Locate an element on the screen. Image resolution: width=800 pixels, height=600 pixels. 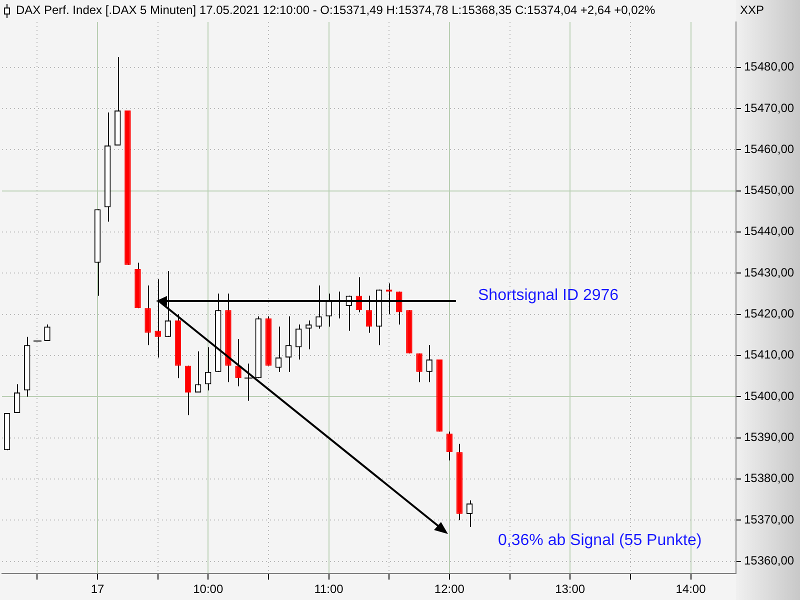
annotation: Shortsignal ID 2976 is located at coordinates (548, 296).